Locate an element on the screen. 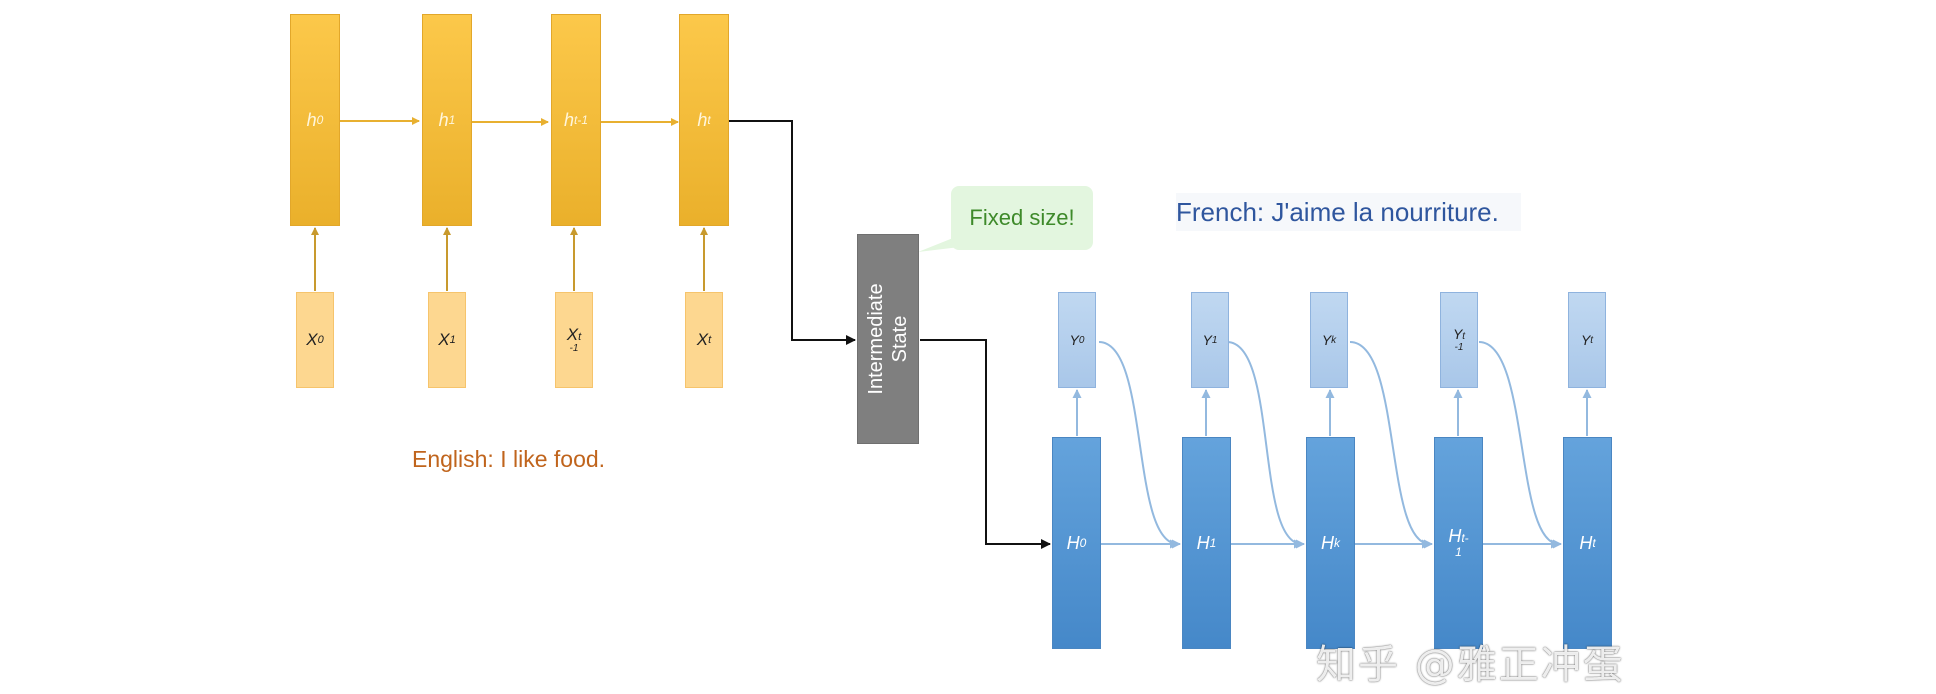  dec-h-sub2: 1 is located at coordinates (1458, 552).